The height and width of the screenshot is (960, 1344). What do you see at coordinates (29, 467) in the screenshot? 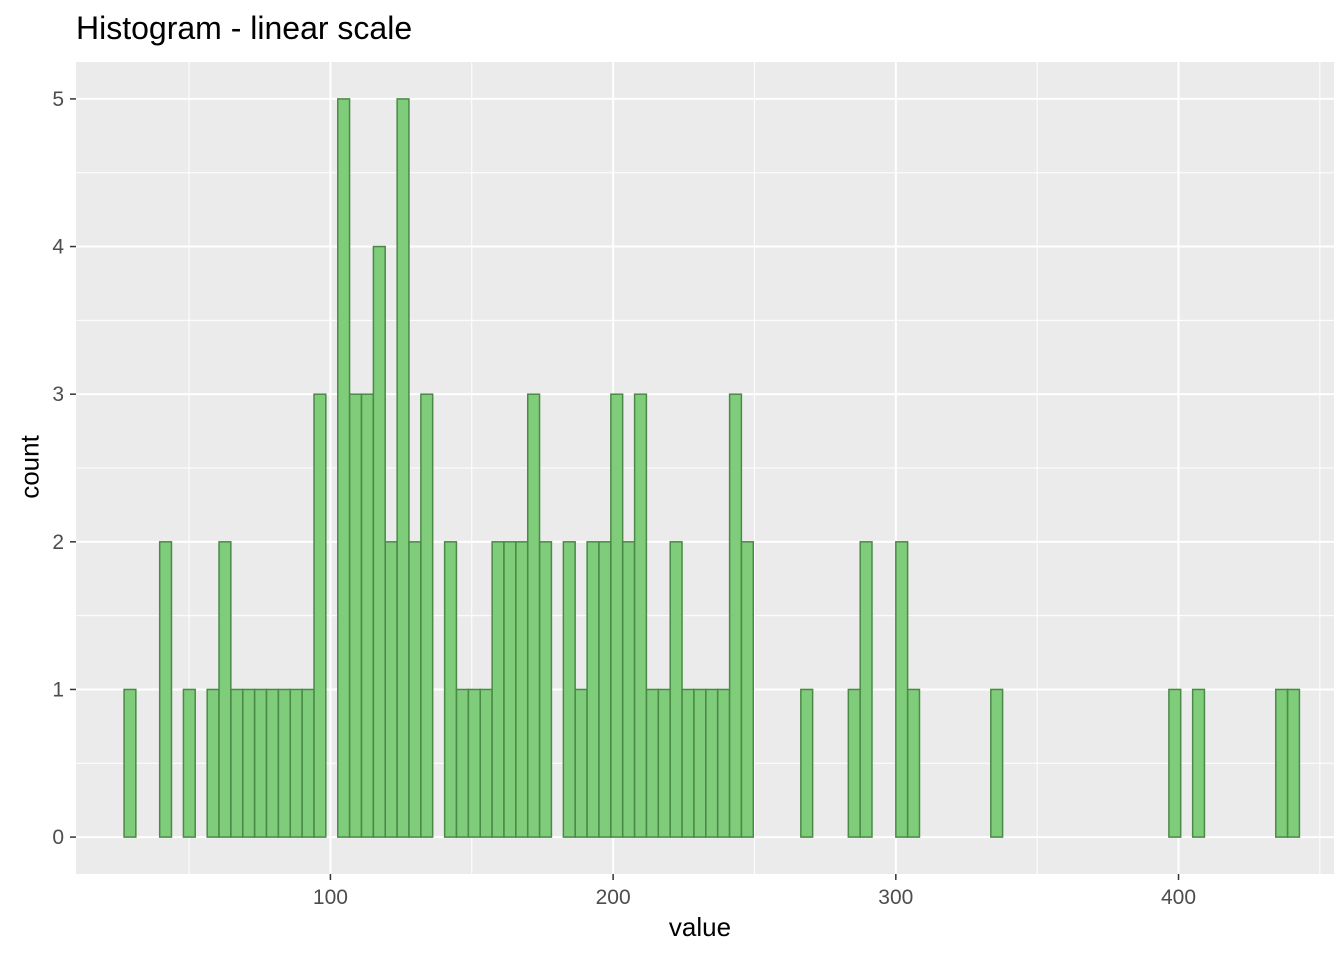
I see `y-axis-title: count` at bounding box center [29, 467].